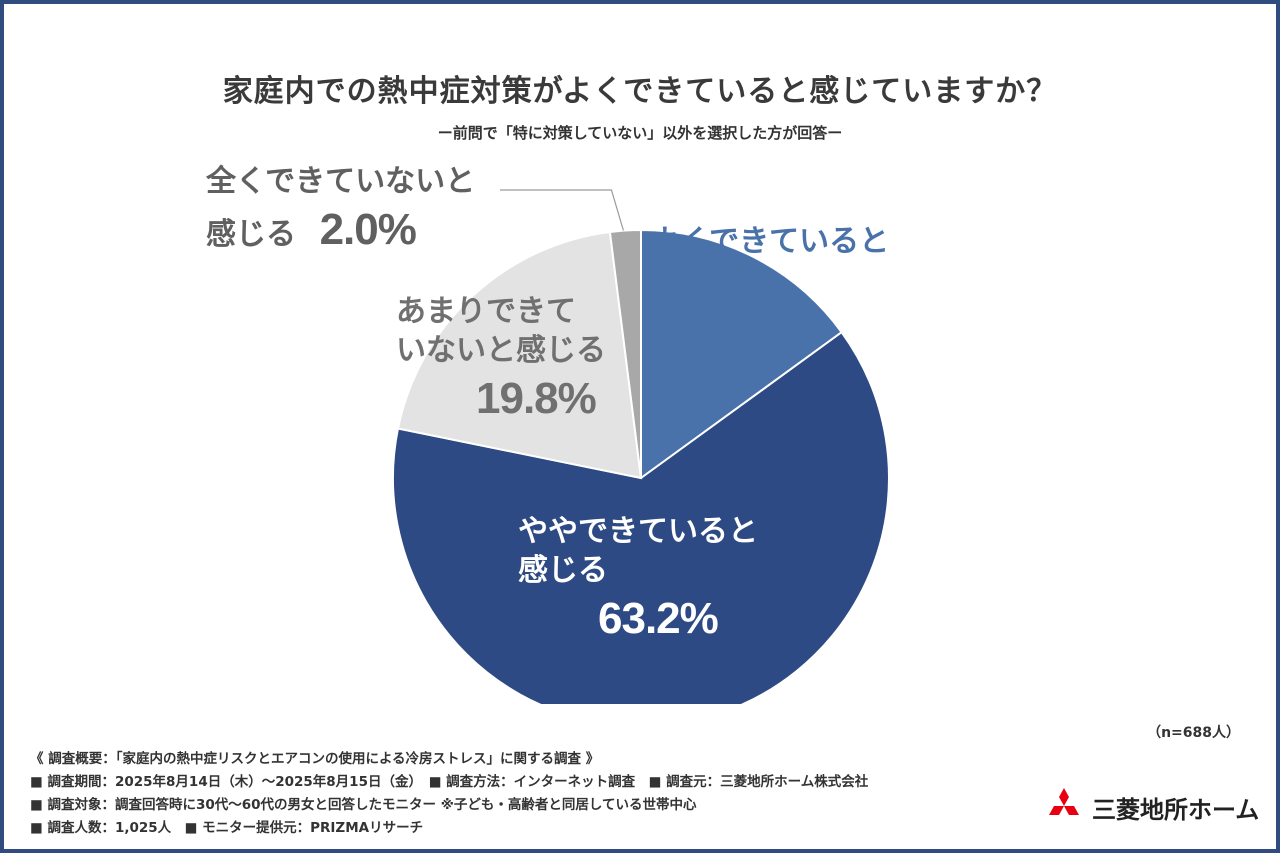 The image size is (1280, 853). I want to click on brand: 三菱地所ホーム, so click(1159, 806).